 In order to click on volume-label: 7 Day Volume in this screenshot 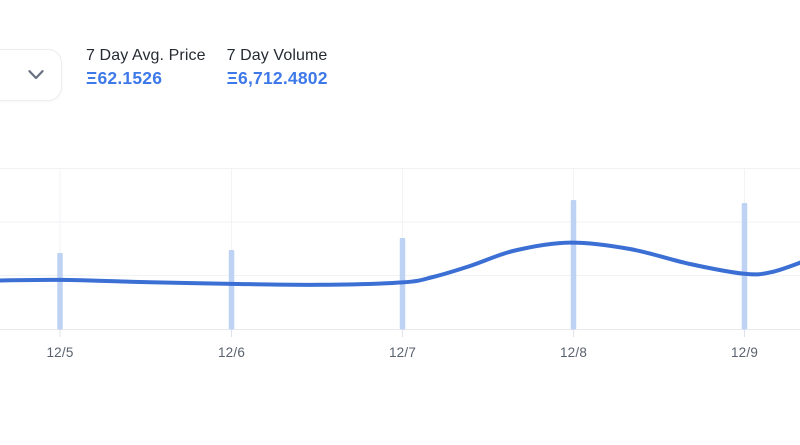, I will do `click(277, 55)`.